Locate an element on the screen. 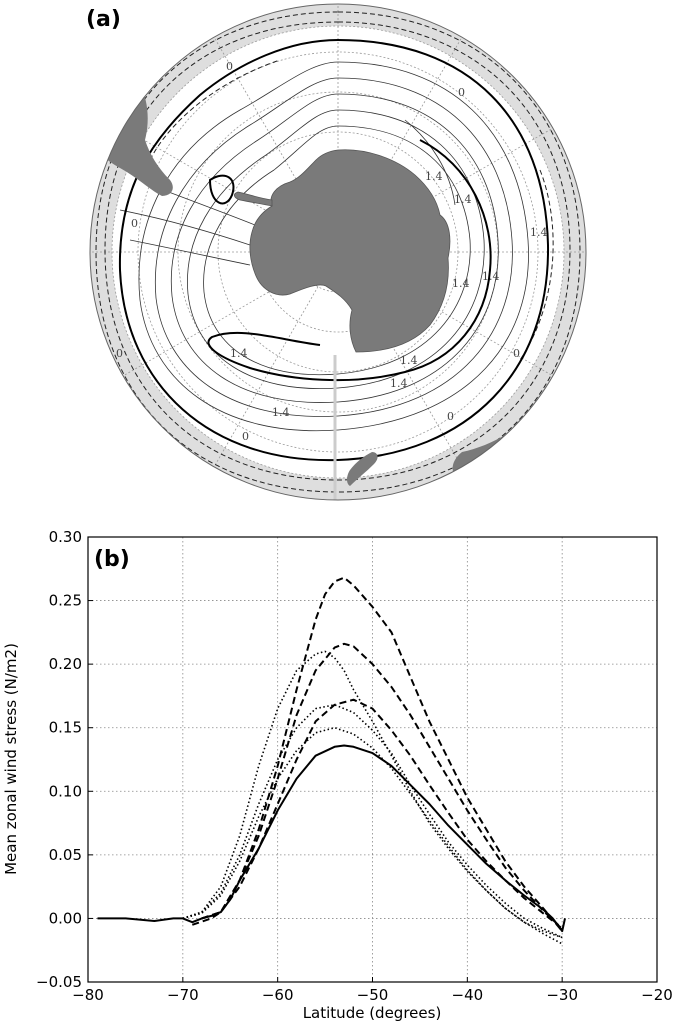 This screenshot has width=675, height=1024. x-axis-title: Latitude (degrees) is located at coordinates (372, 1013).